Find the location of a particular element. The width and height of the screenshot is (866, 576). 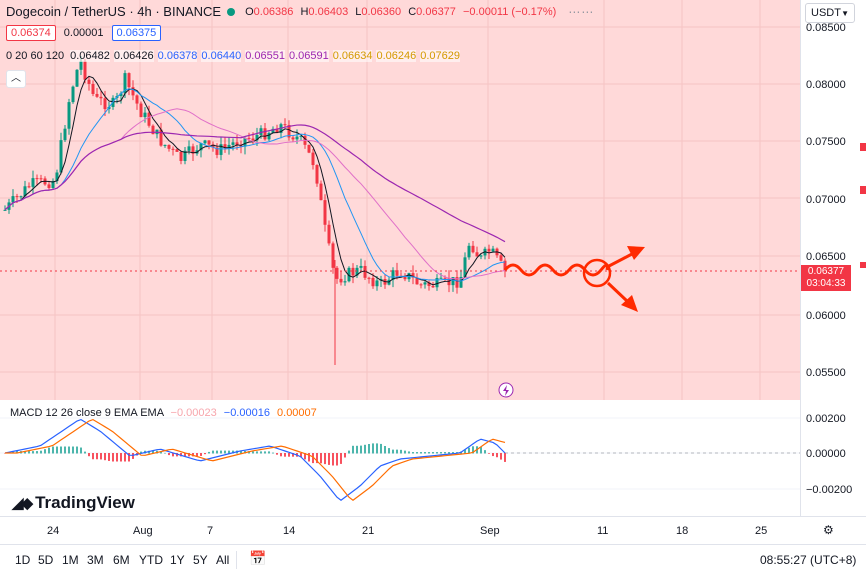

clock: 08:55:27 (UTC+8) is located at coordinates (808, 560).